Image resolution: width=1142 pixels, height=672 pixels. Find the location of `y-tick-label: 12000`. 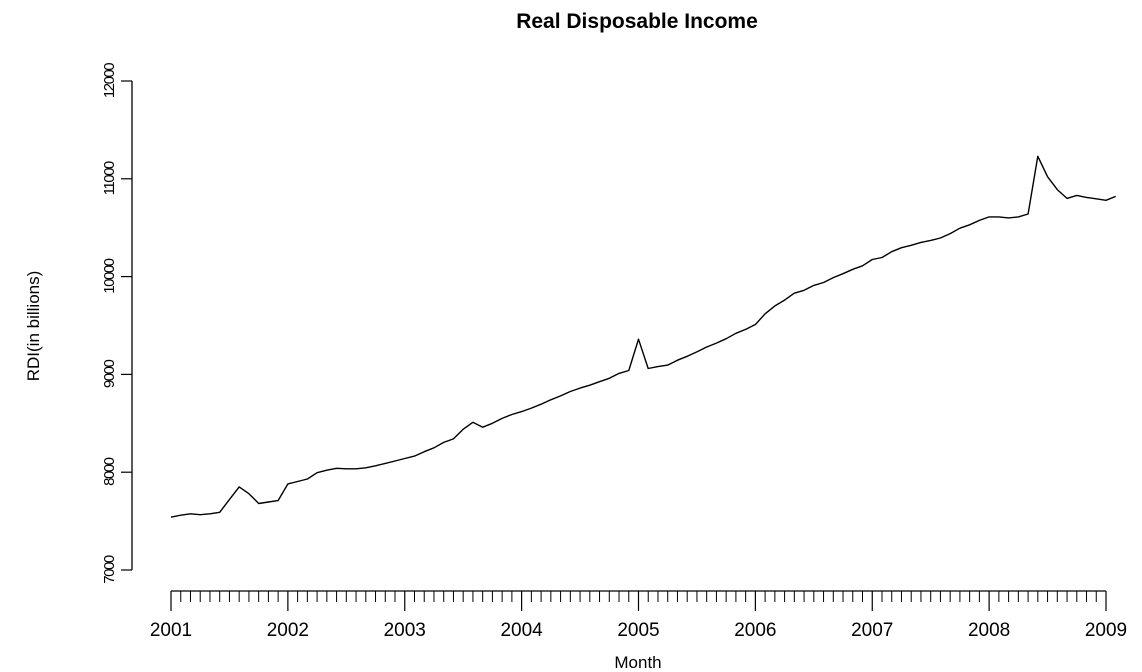

y-tick-label: 12000 is located at coordinates (109, 80).